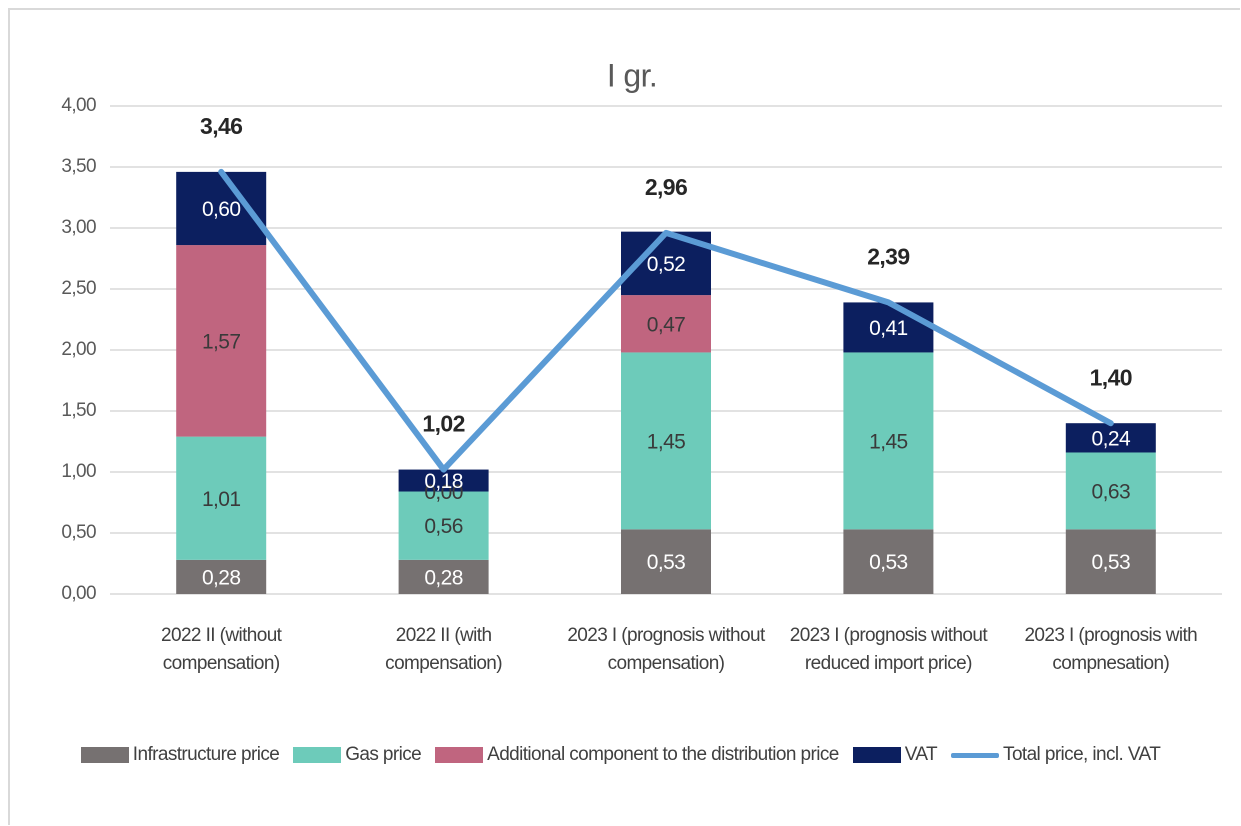  I want to click on total-label: 2,39, so click(888, 256).